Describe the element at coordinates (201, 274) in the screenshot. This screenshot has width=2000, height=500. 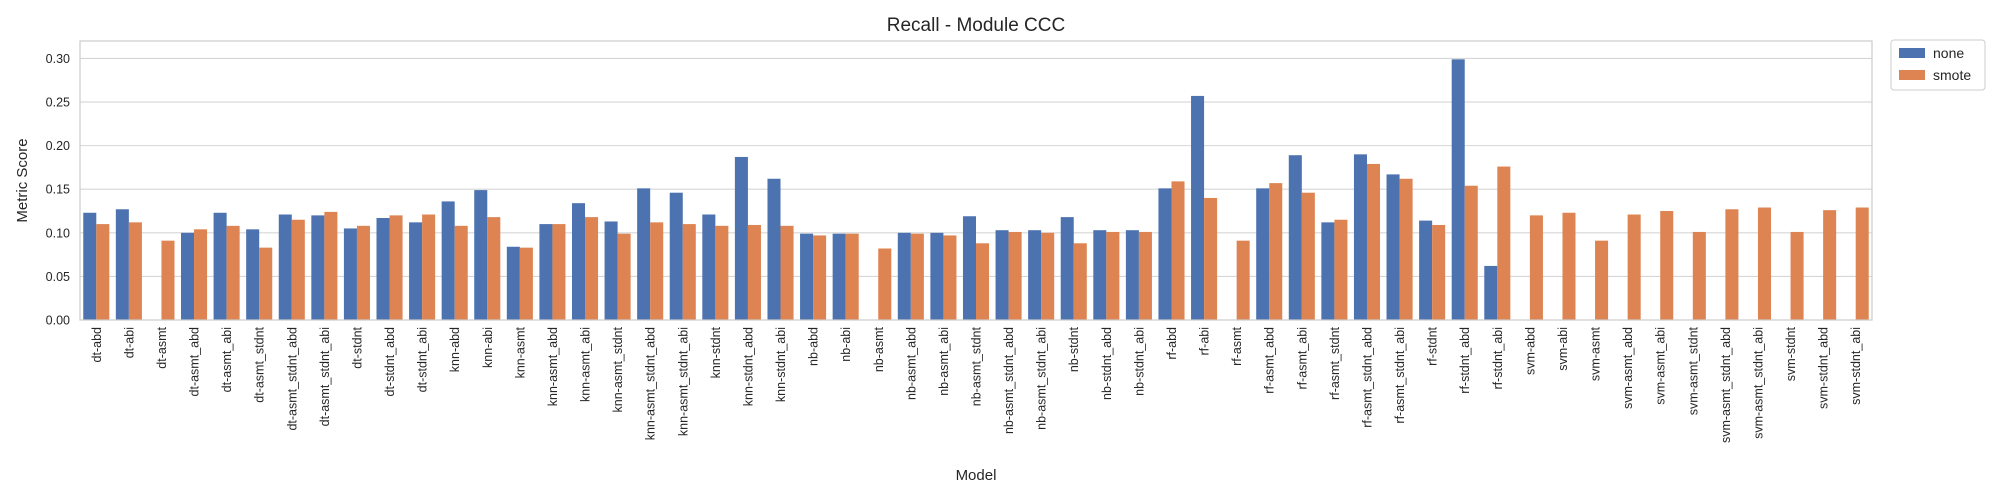
I see `bar-smote-dt-asmt_abd` at that location.